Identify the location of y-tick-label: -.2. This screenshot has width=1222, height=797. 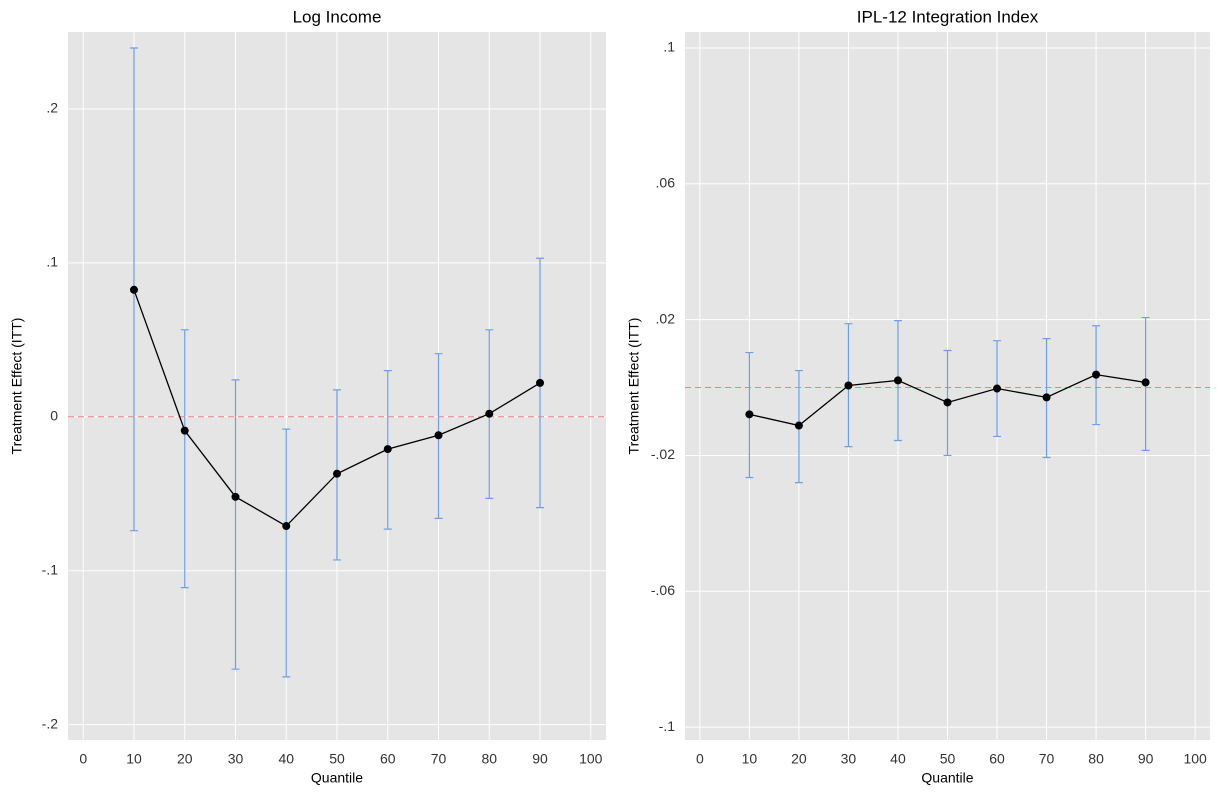
(50, 723).